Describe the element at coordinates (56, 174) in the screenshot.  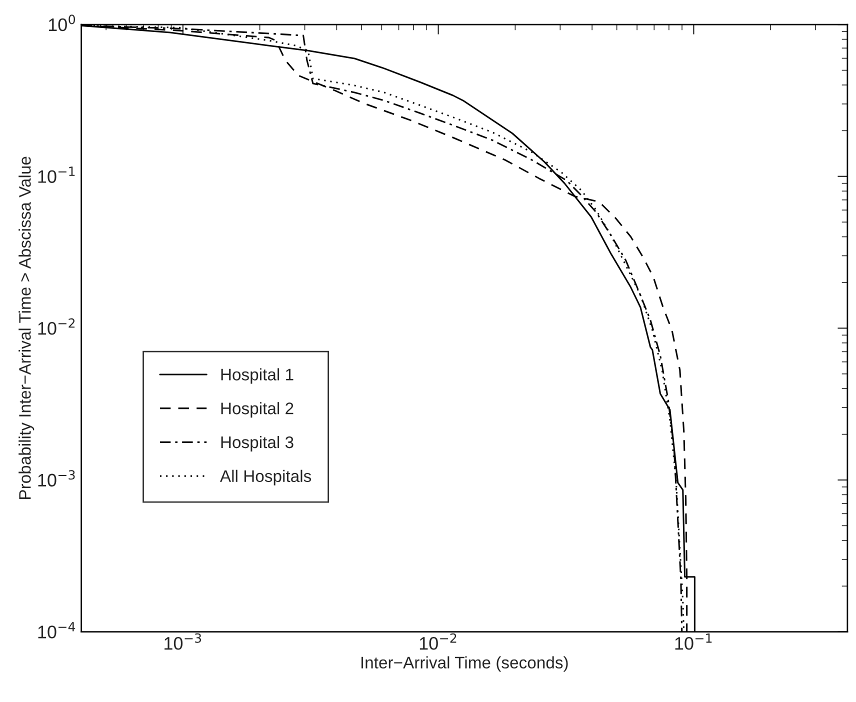
I see `y-tick-label: 10$^{−1}$` at that location.